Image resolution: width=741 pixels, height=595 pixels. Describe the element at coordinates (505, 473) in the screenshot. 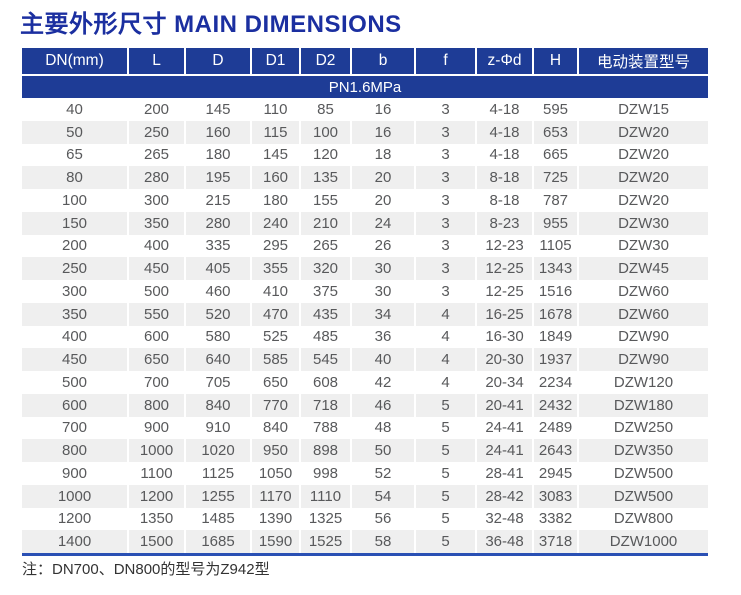

I see `table-cell: 28-41` at that location.